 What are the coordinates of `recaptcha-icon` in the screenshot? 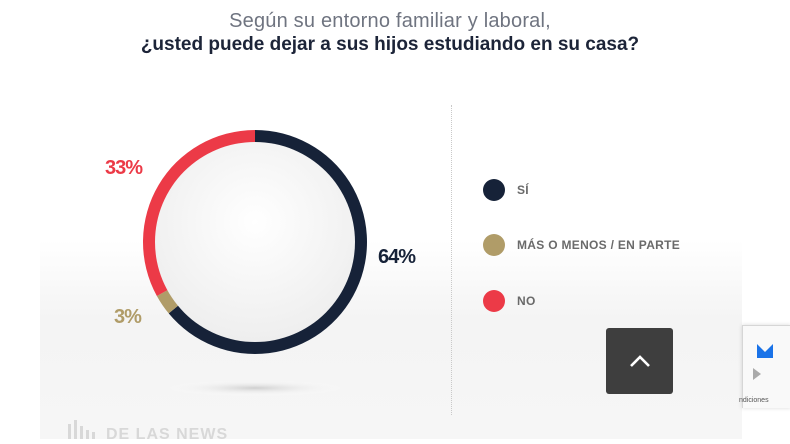 It's located at (763, 362).